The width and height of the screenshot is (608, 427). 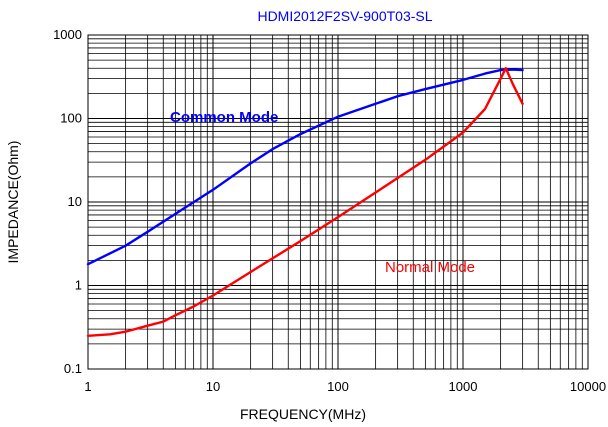 I want to click on series-label-normal-mode: Normal Mode, so click(x=430, y=267).